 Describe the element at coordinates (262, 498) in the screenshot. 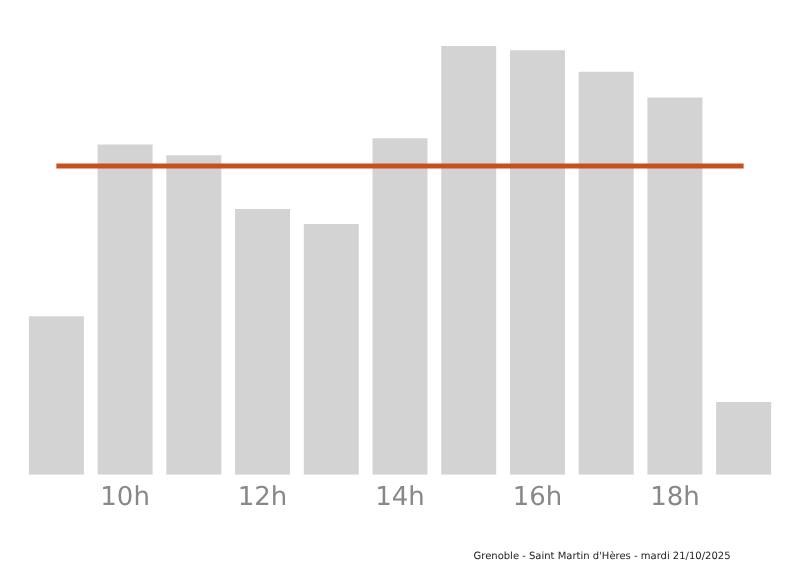

I see `x-tick-label: 12h` at that location.